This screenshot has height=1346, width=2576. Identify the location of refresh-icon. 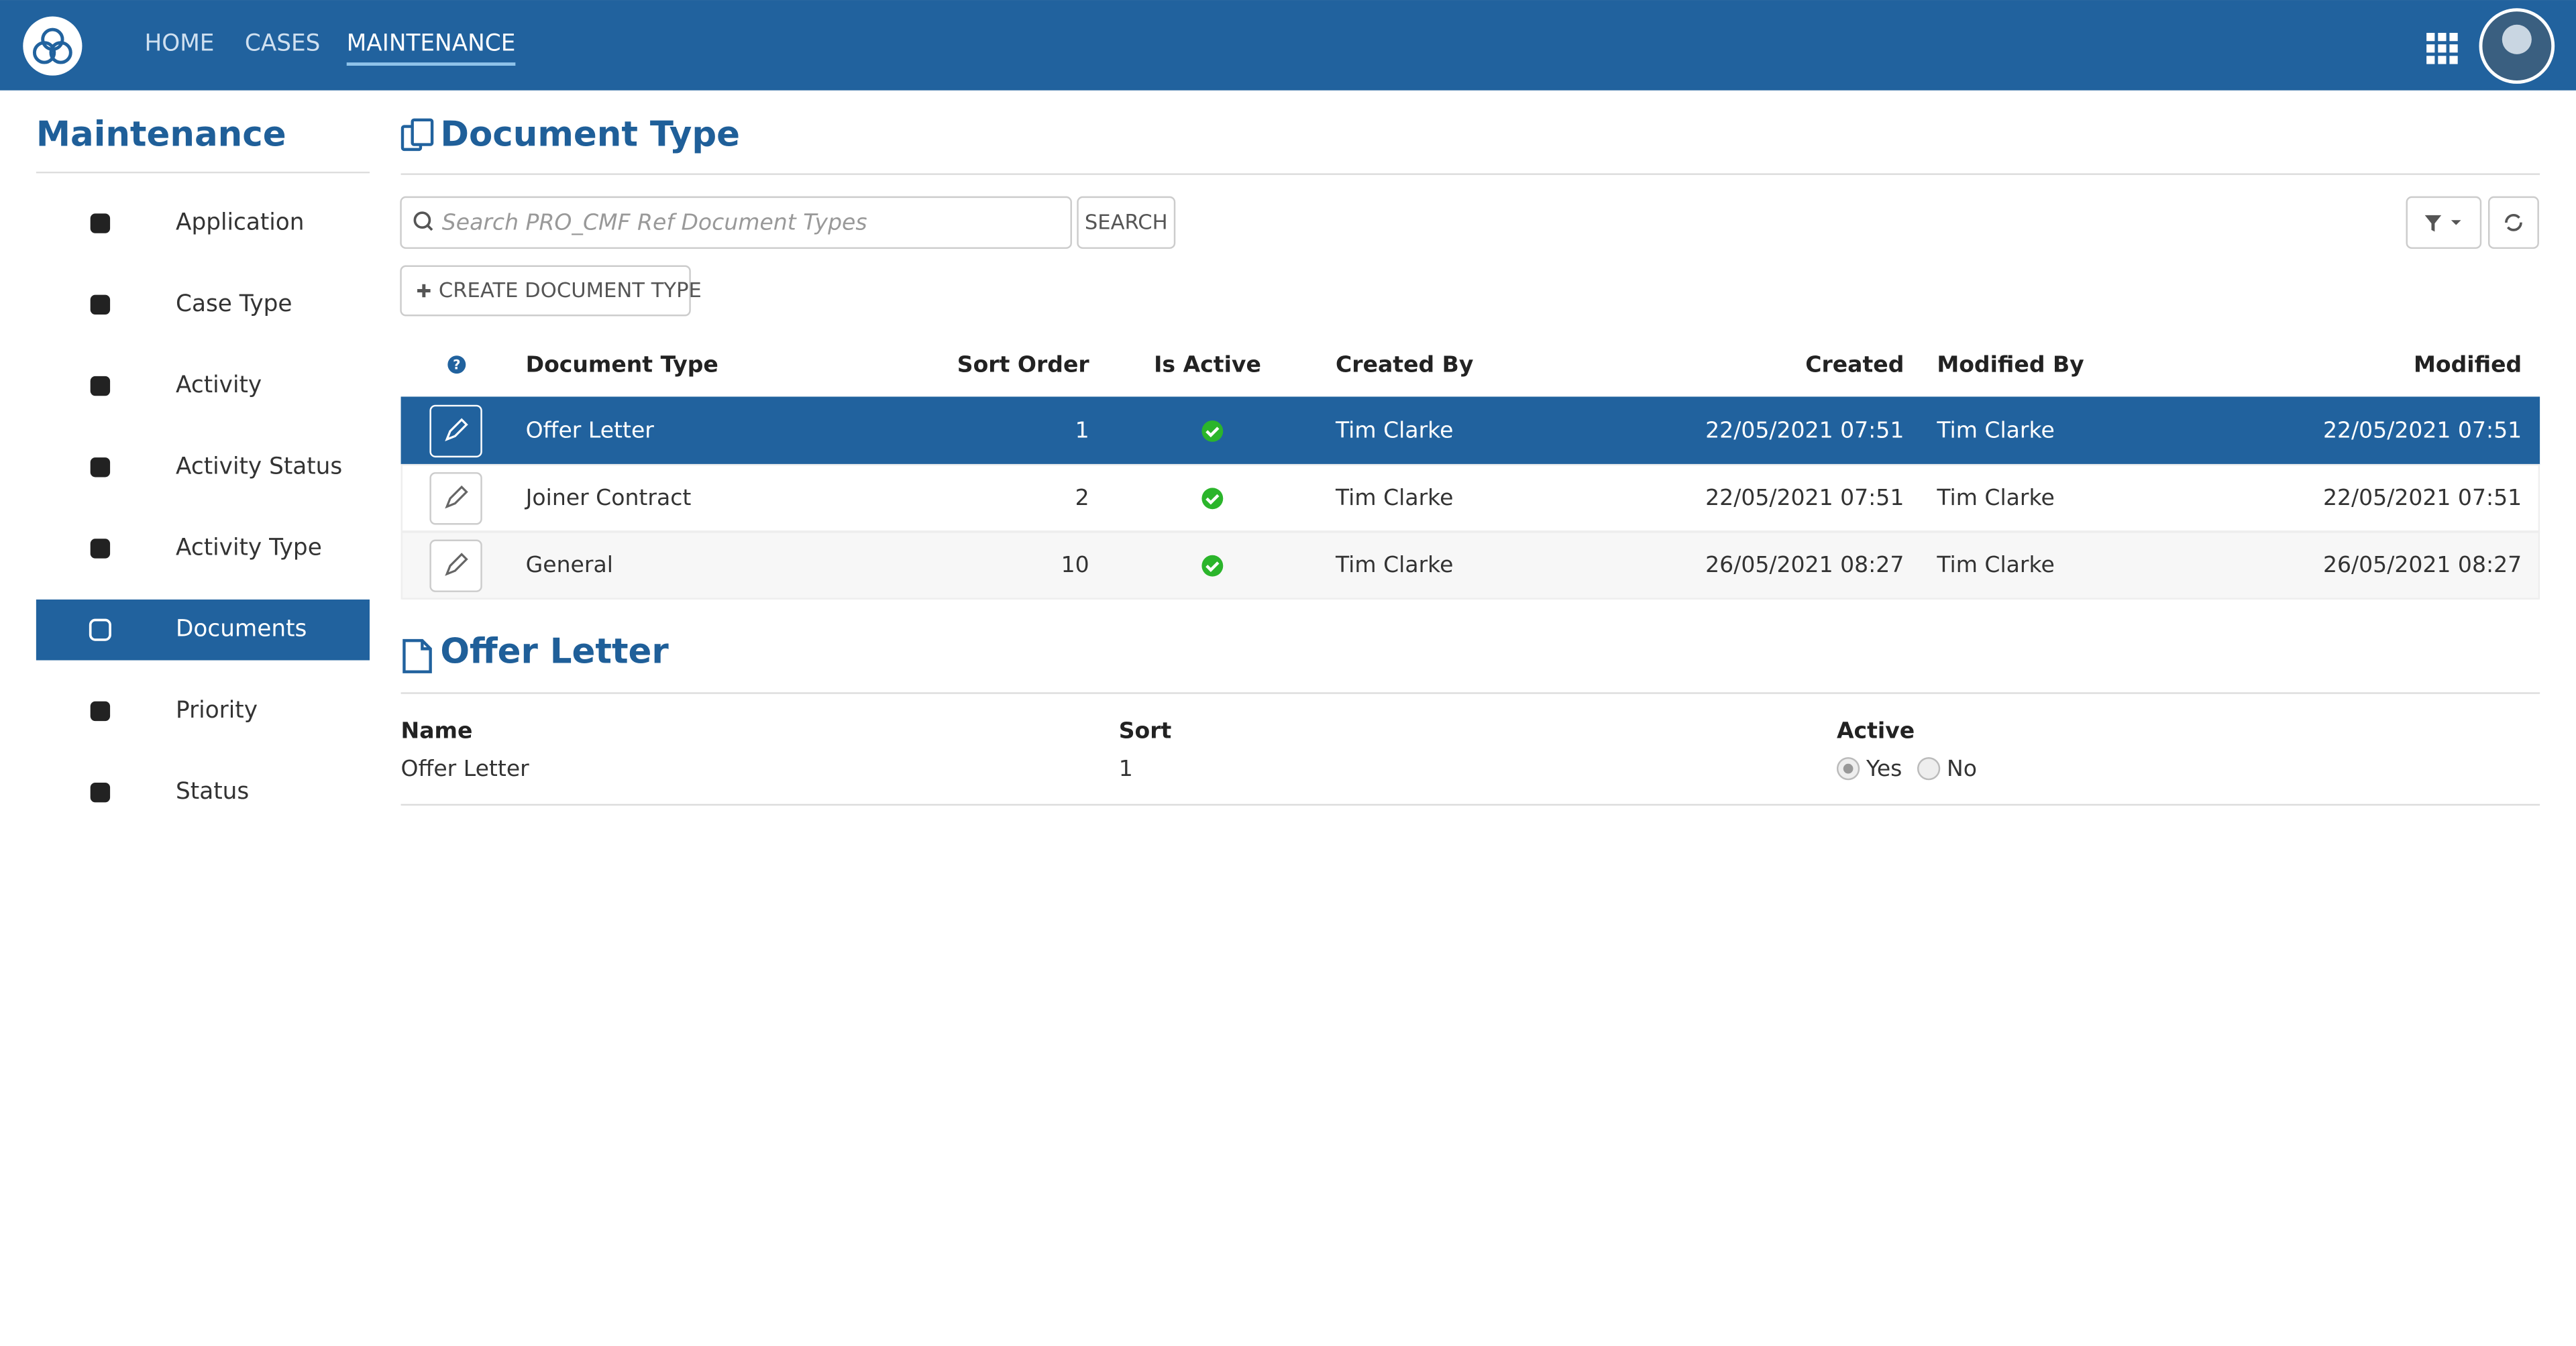
(2513, 222).